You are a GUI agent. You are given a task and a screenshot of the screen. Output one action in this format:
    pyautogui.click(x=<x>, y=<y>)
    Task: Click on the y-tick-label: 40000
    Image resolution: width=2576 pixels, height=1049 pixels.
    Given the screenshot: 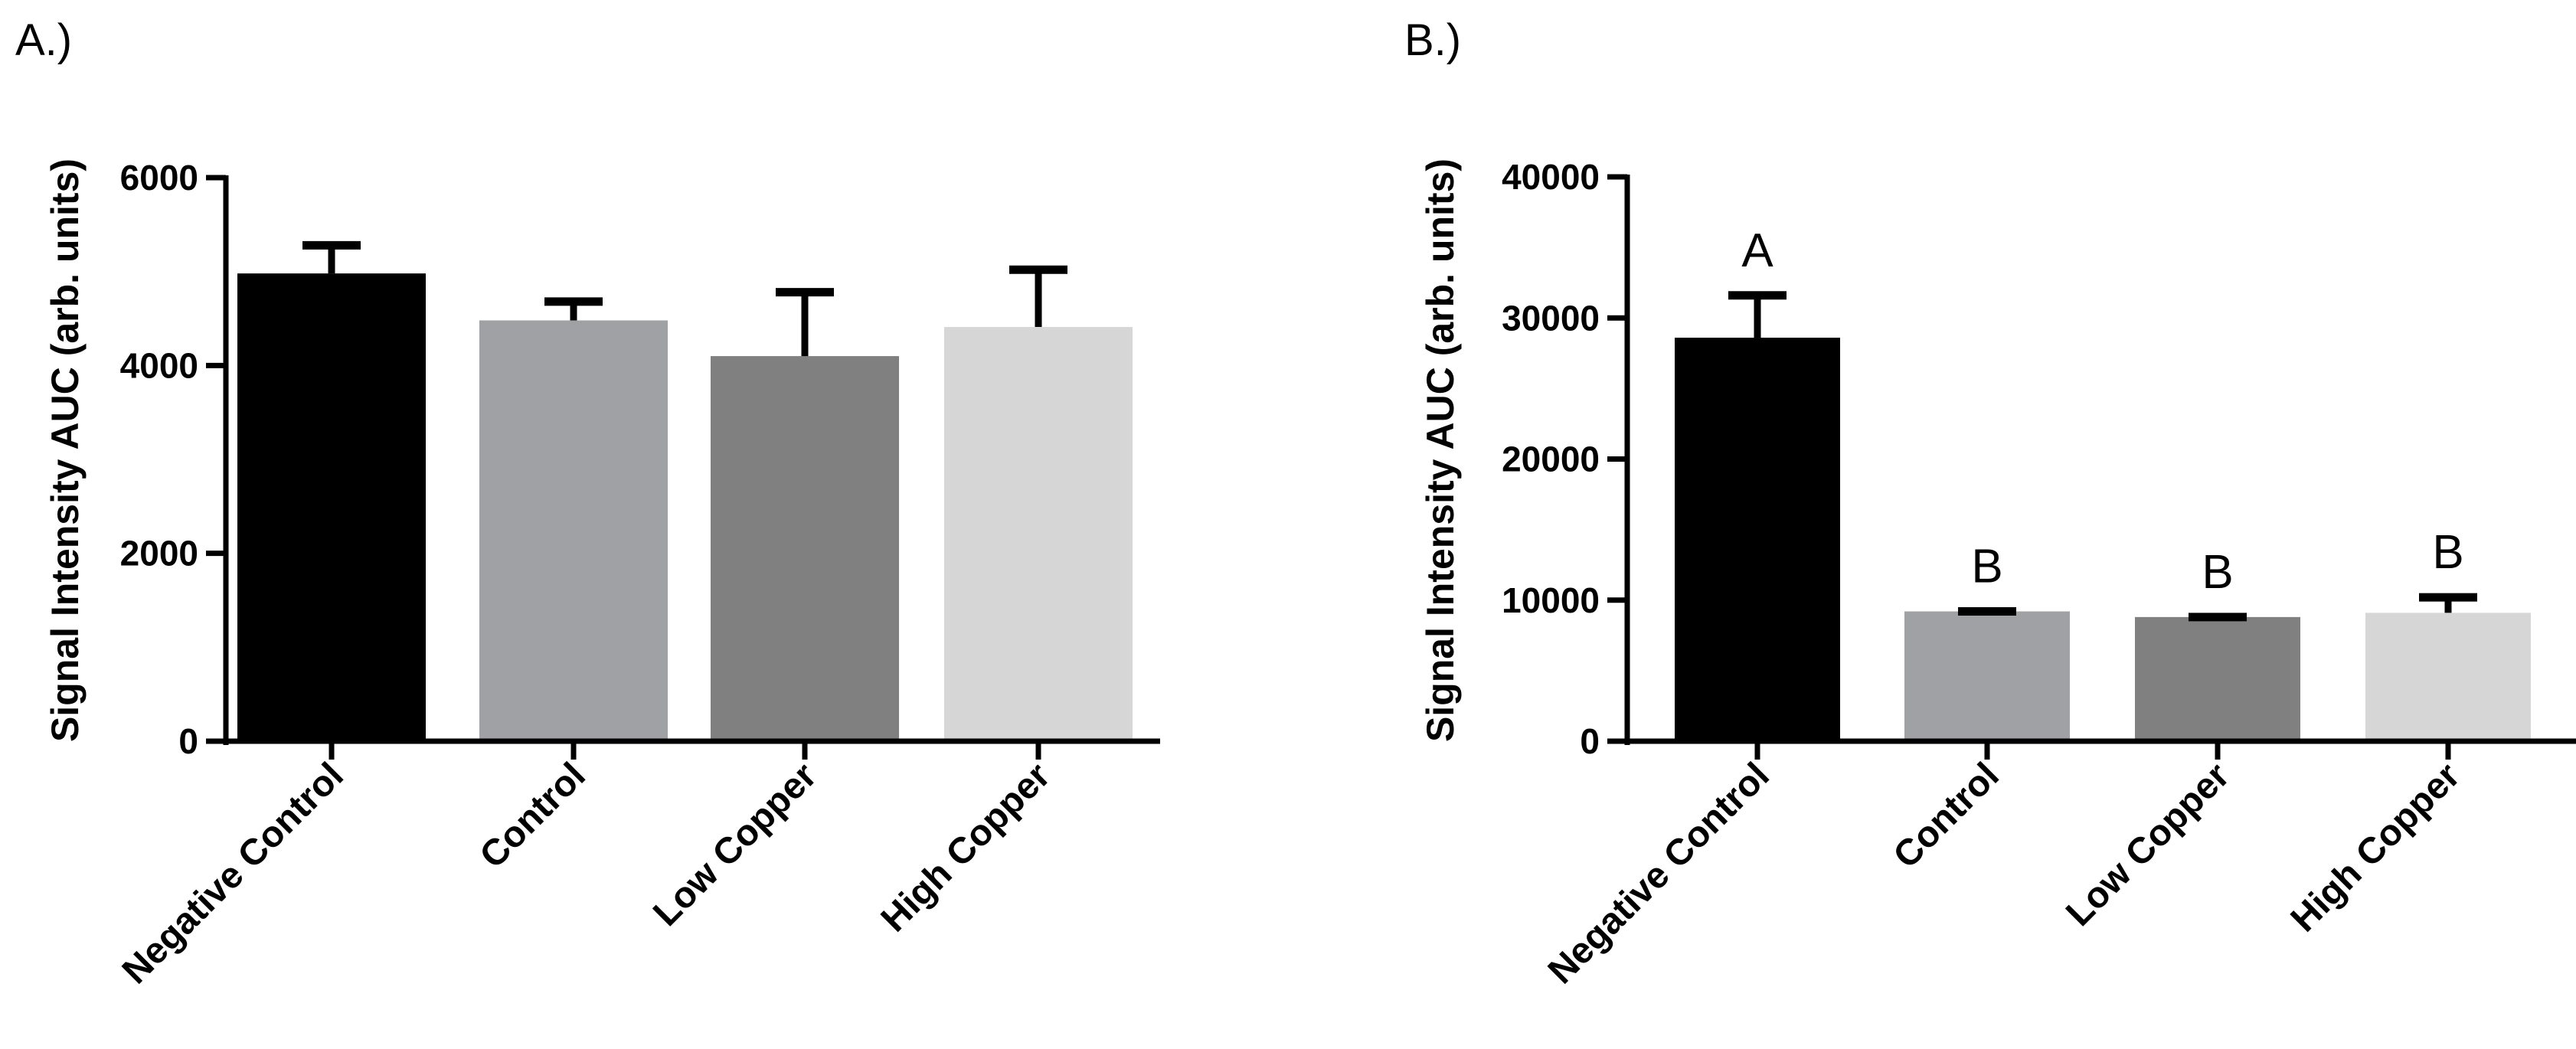 What is the action you would take?
    pyautogui.click(x=1551, y=177)
    